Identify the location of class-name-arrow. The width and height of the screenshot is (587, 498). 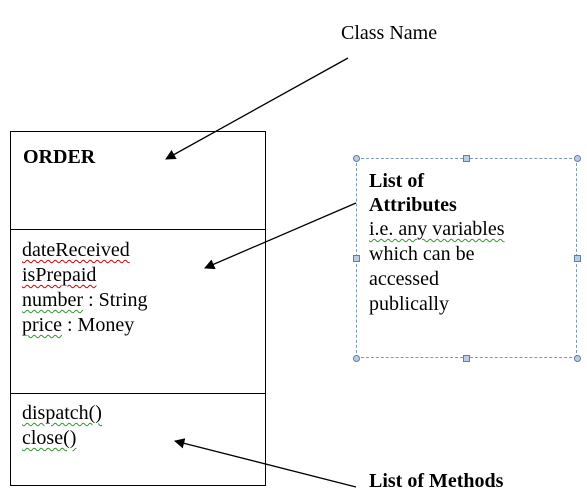
(257, 108).